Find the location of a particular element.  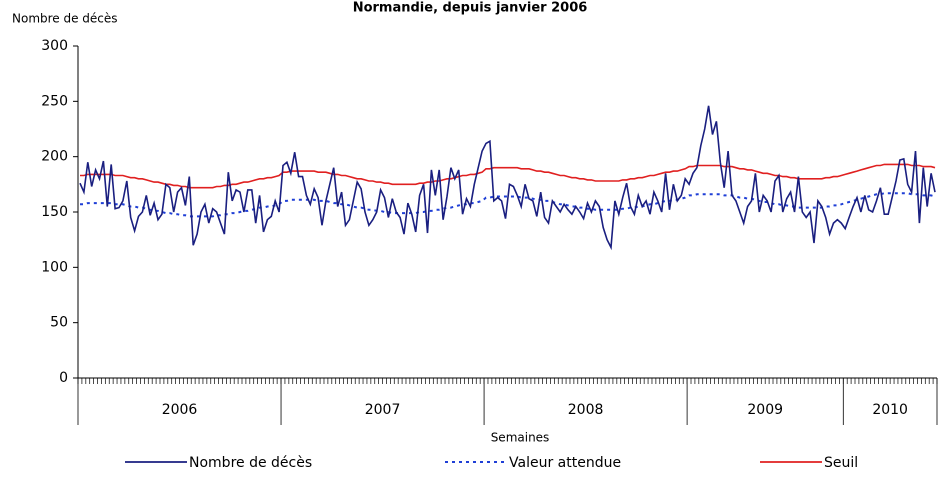

y-tick-label: 150 is located at coordinates (54, 212).